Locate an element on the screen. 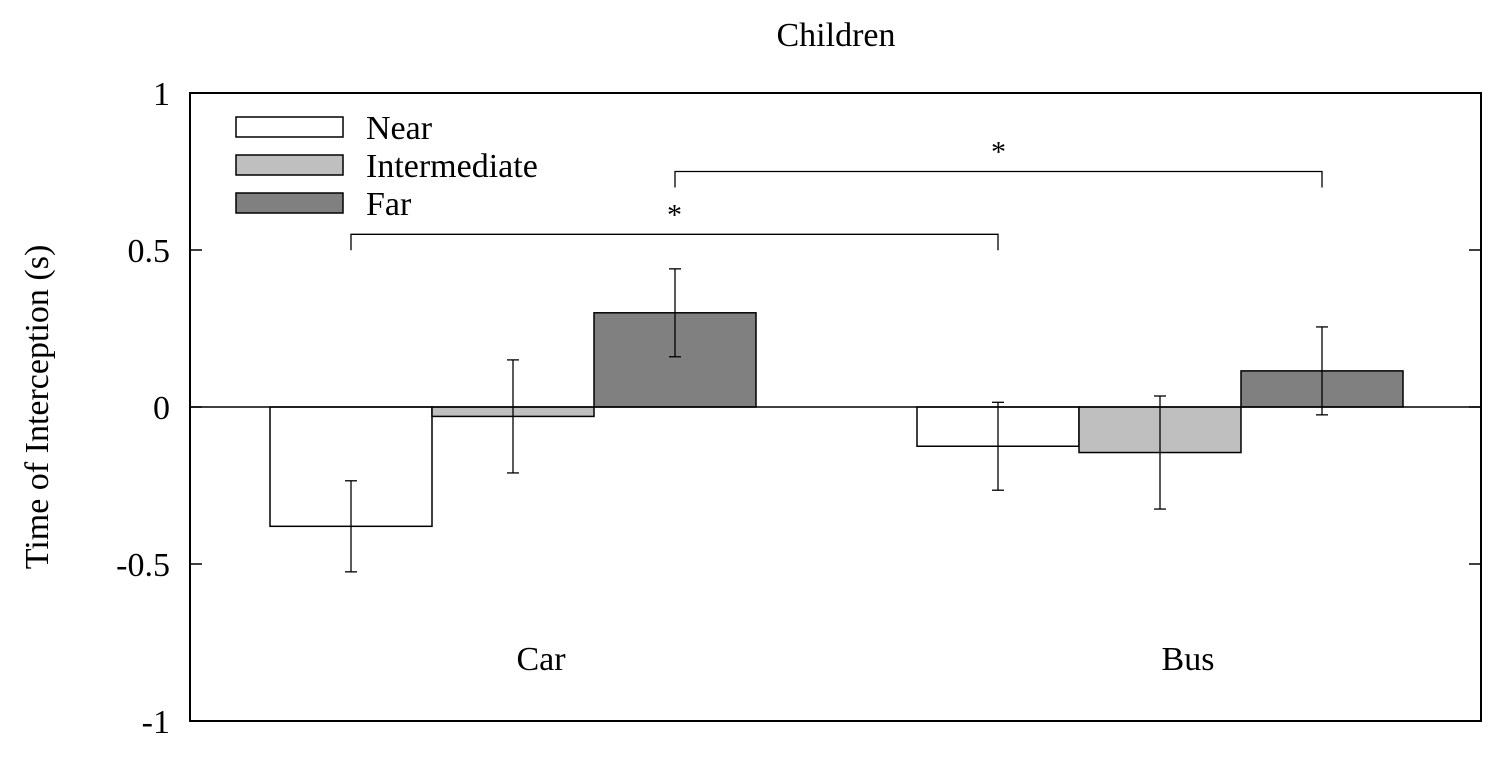 This screenshot has width=1500, height=761. category-label-car: Car is located at coordinates (541, 659).